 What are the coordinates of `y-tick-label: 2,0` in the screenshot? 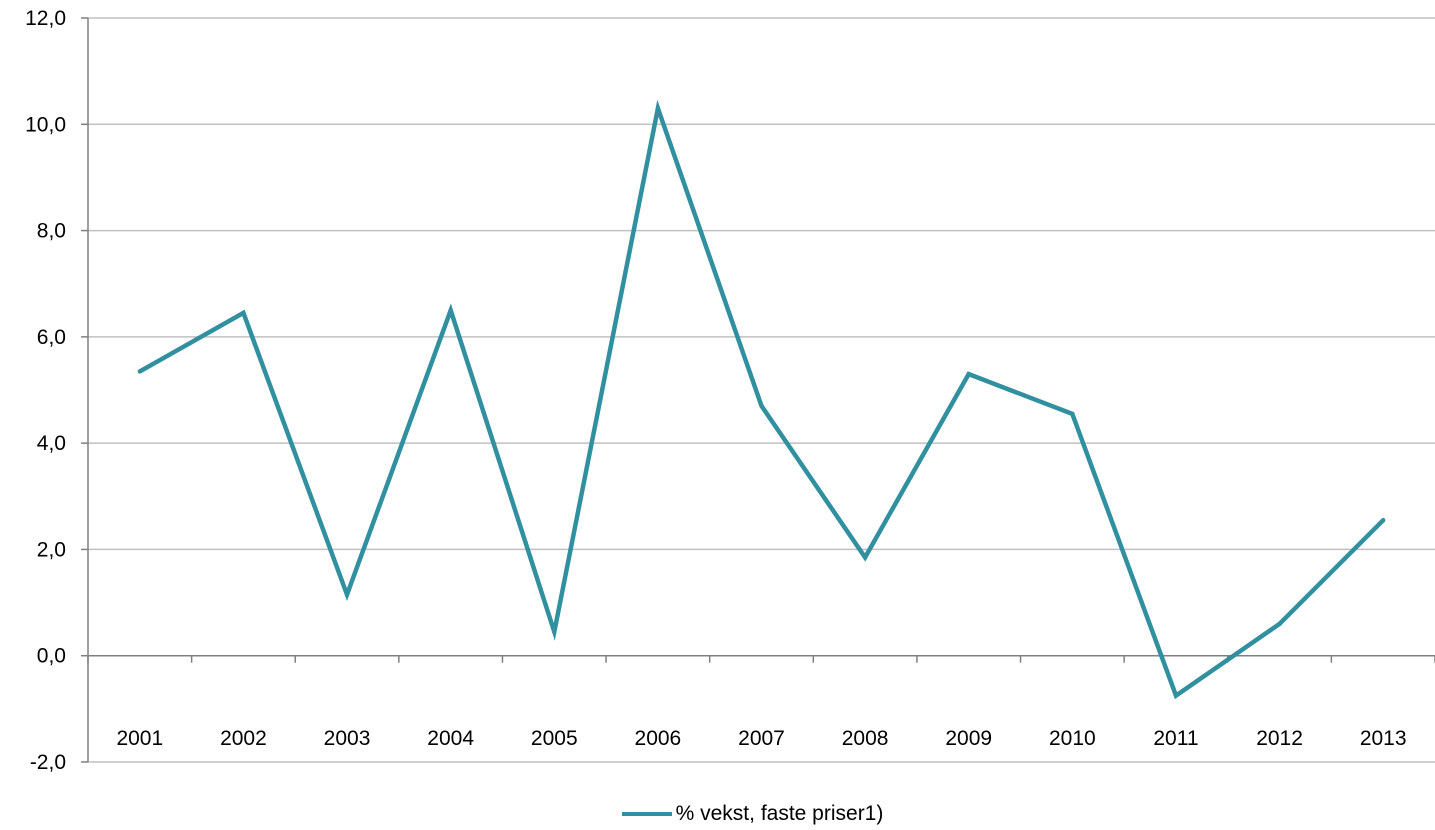 It's located at (51, 549).